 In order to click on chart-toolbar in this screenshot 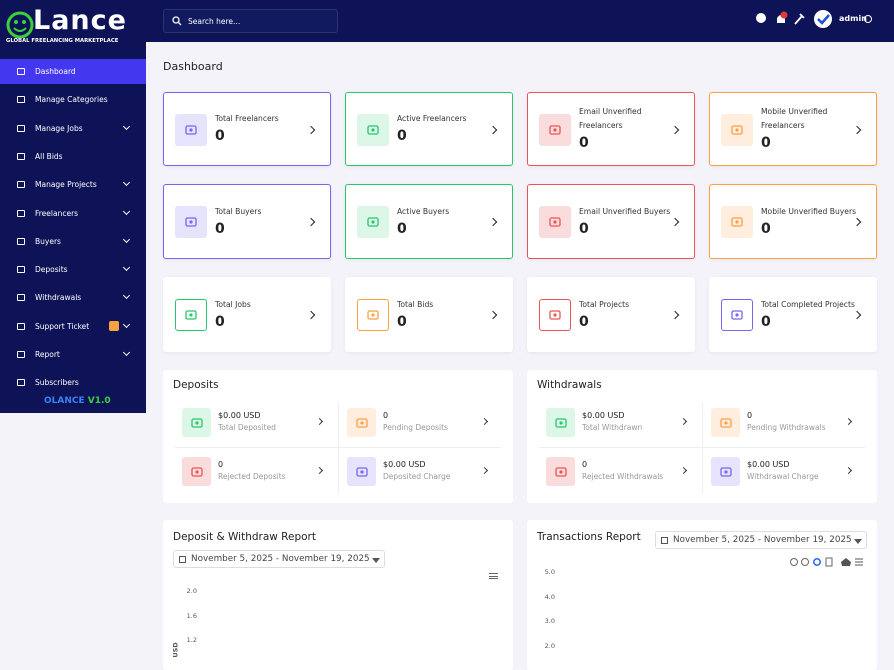, I will do `click(827, 559)`.